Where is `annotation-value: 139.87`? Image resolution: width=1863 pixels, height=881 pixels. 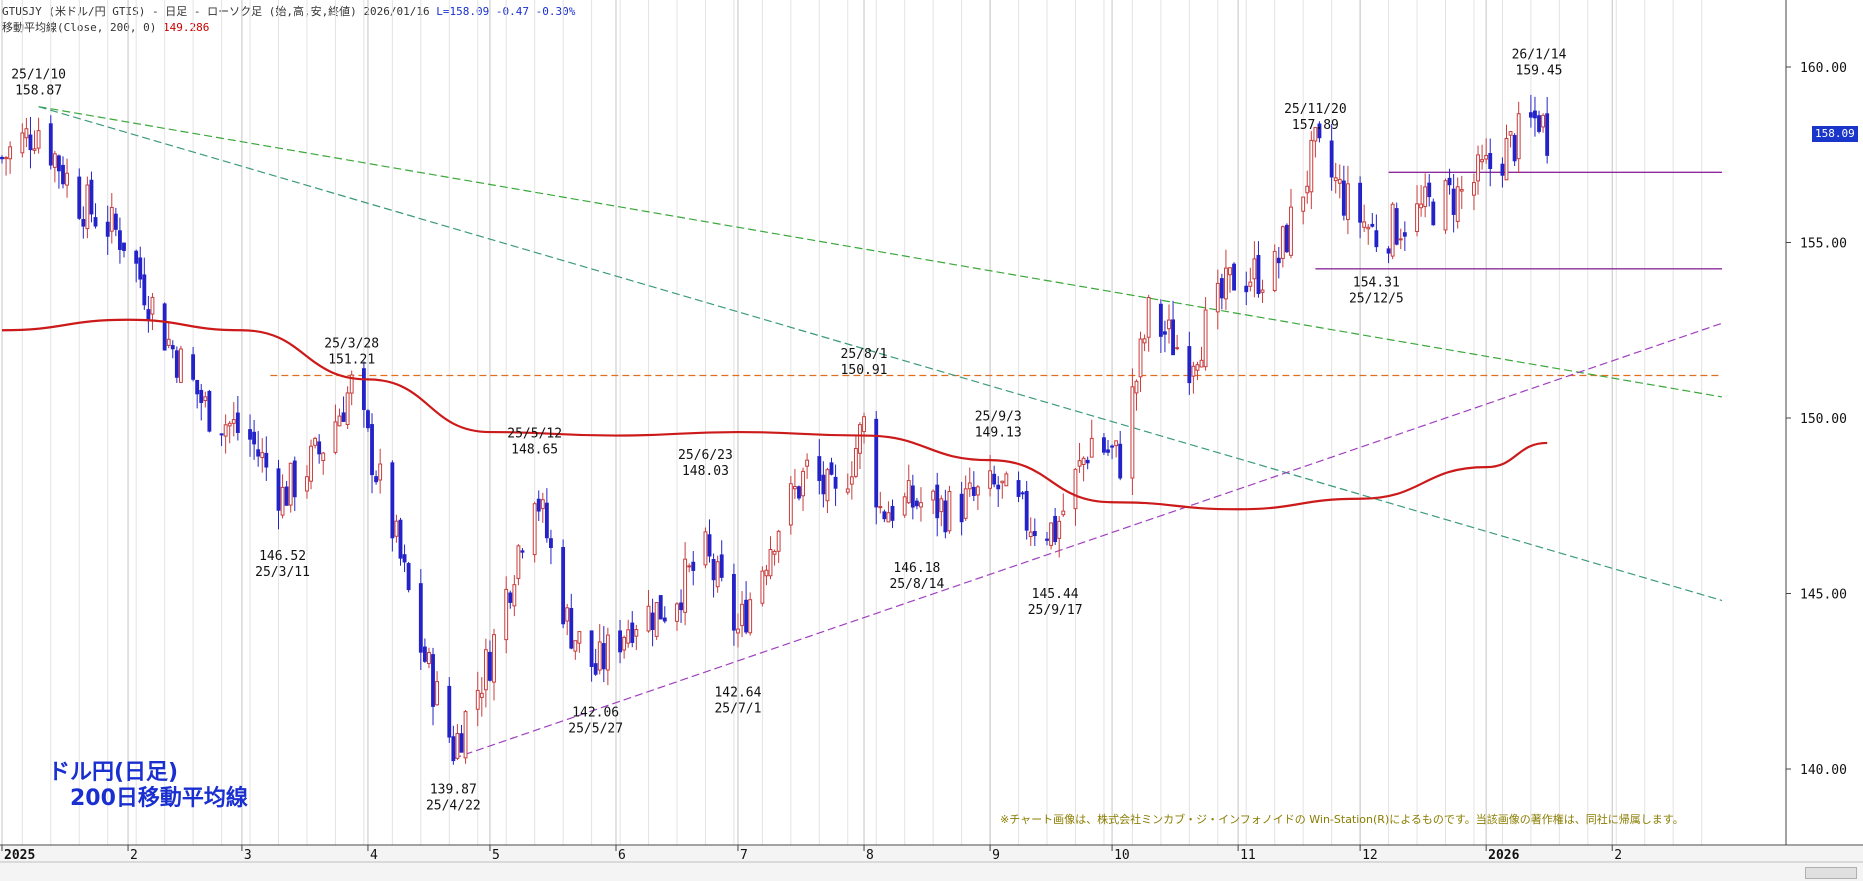 annotation-value: 139.87 is located at coordinates (453, 790).